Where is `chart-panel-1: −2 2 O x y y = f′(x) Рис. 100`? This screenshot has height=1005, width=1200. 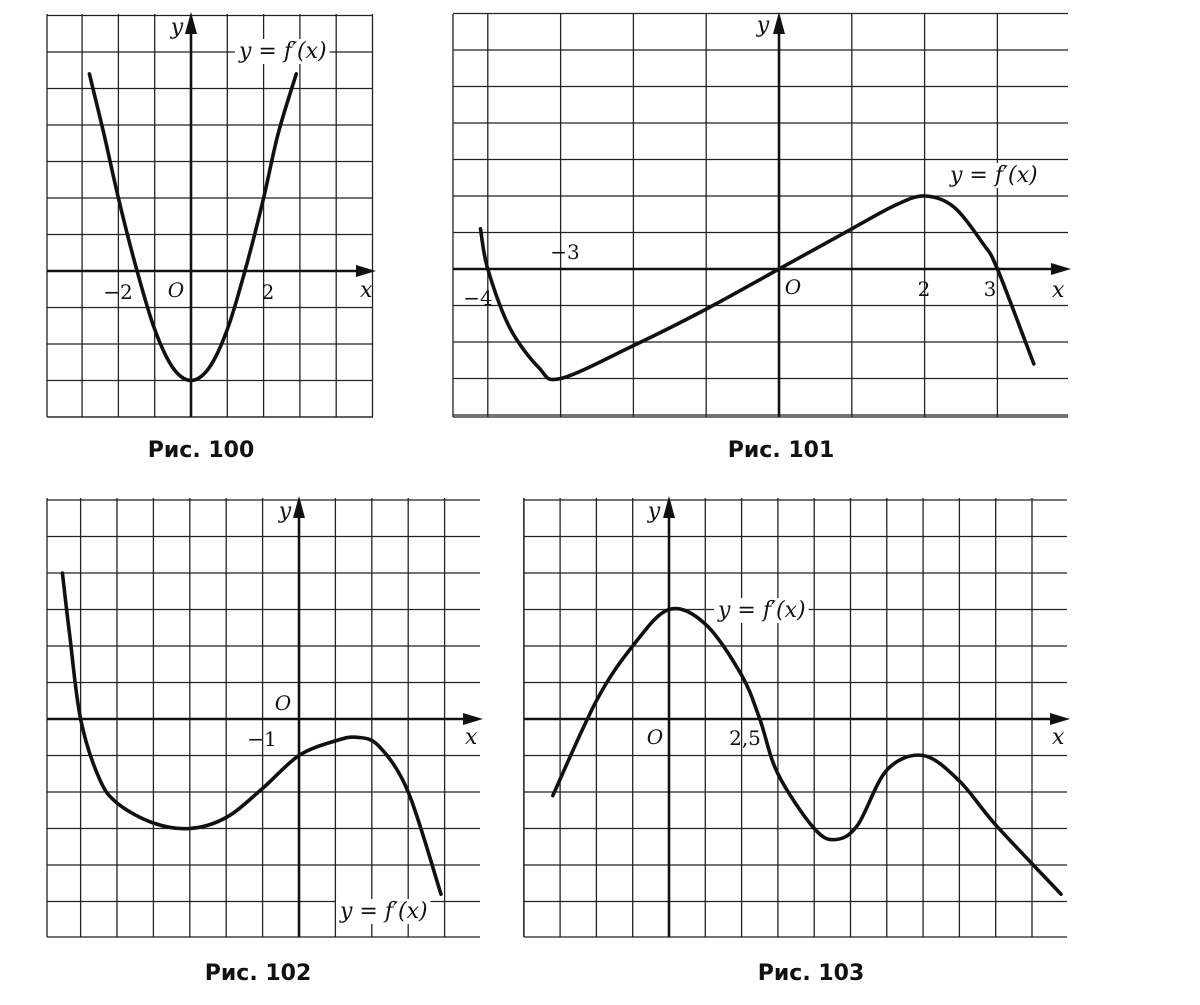
chart-panel-1: −2 2 O x y y = f′(x) Рис. 100 is located at coordinates (211, 237).